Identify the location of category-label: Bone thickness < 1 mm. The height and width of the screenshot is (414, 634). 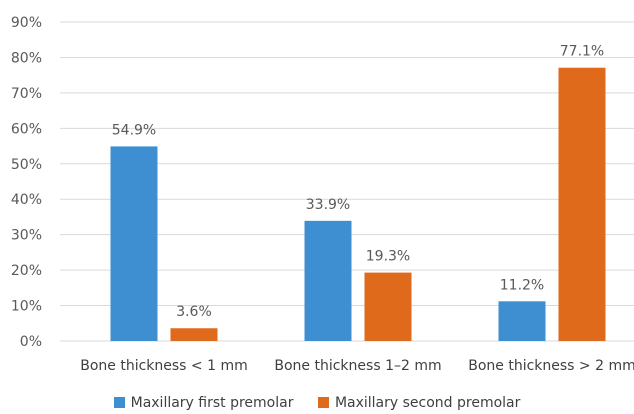
(164, 366).